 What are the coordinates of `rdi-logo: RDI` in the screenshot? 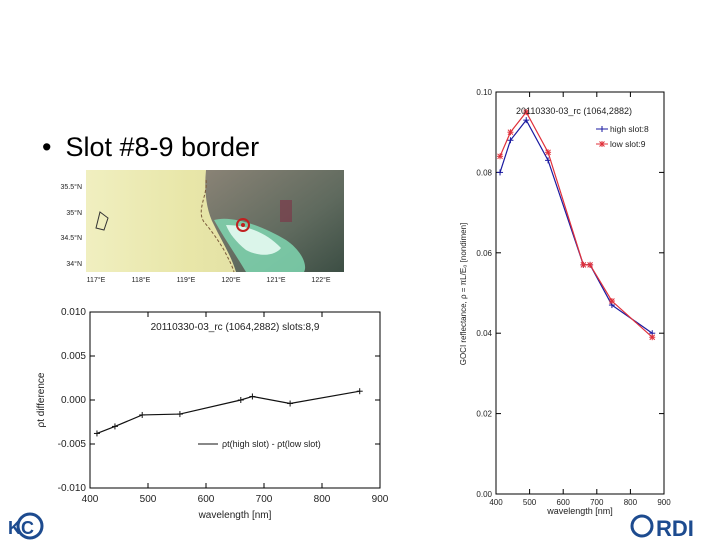 It's located at (662, 527).